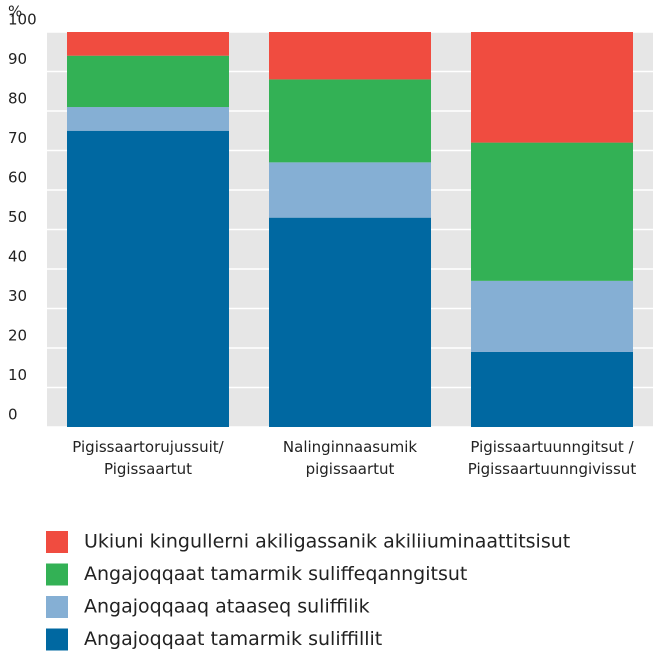  I want to click on y-tick-label: 20, so click(17, 336).